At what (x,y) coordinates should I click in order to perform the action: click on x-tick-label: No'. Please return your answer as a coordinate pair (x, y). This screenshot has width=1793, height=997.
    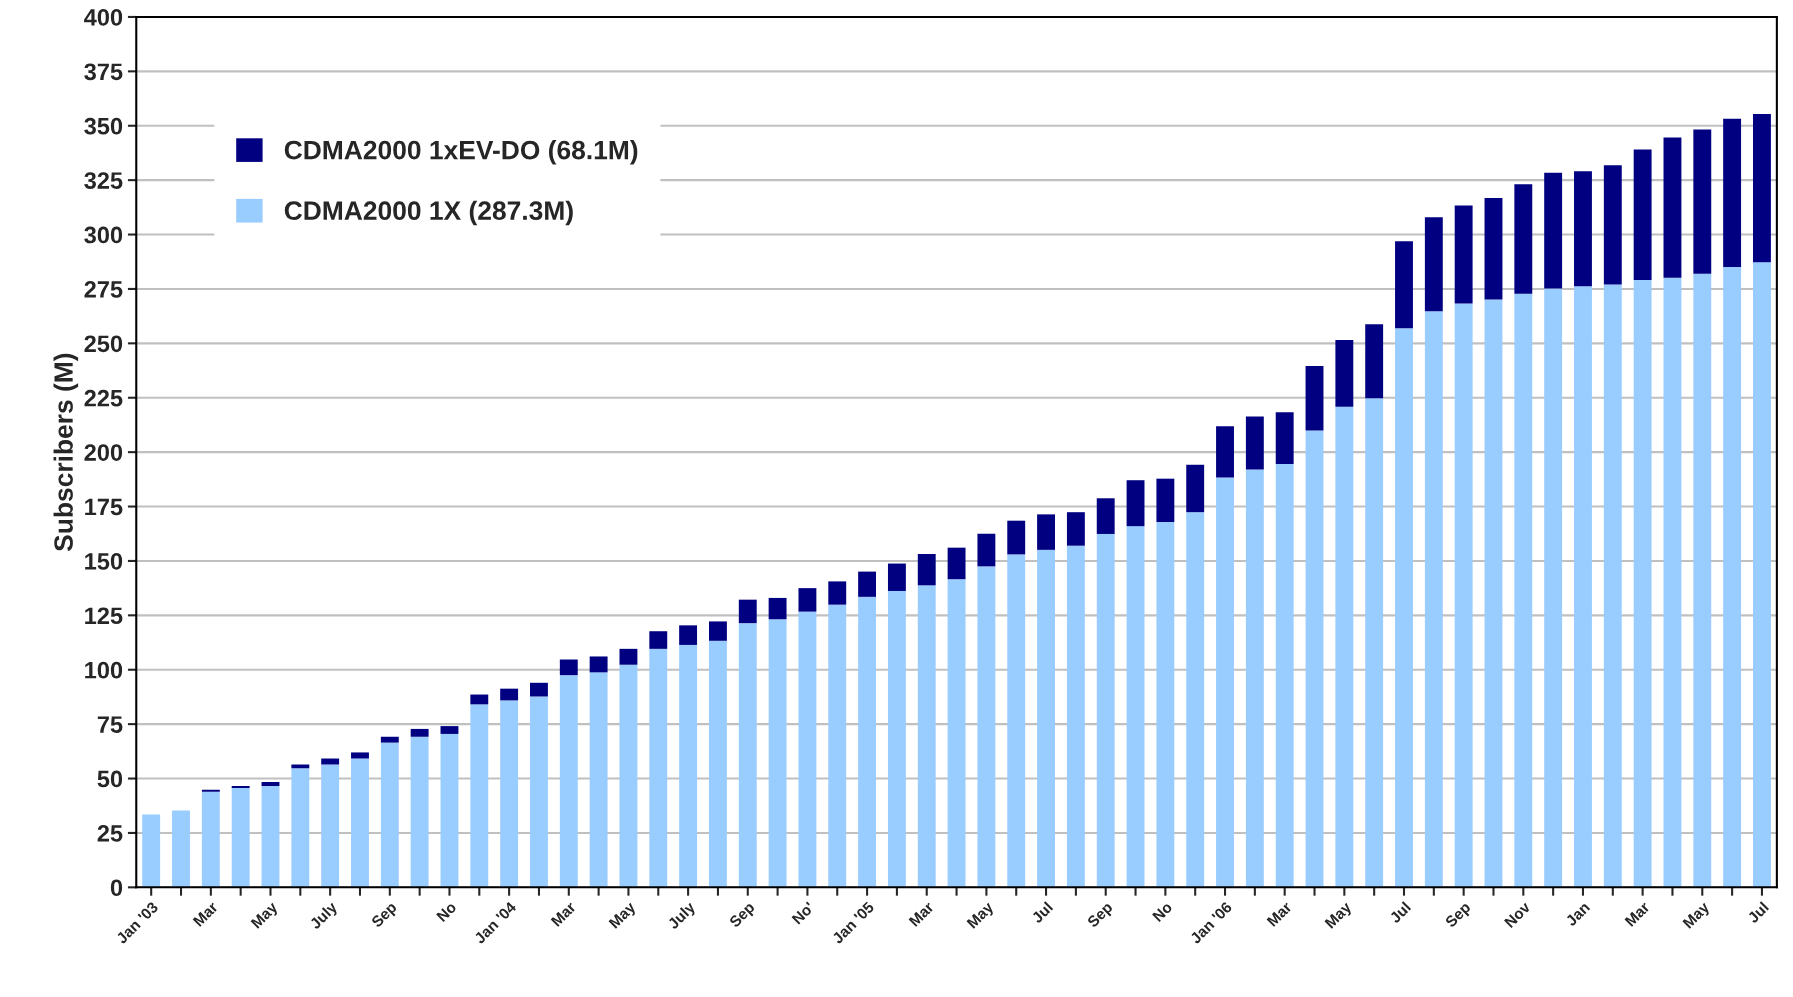
    Looking at the image, I should click on (803, 913).